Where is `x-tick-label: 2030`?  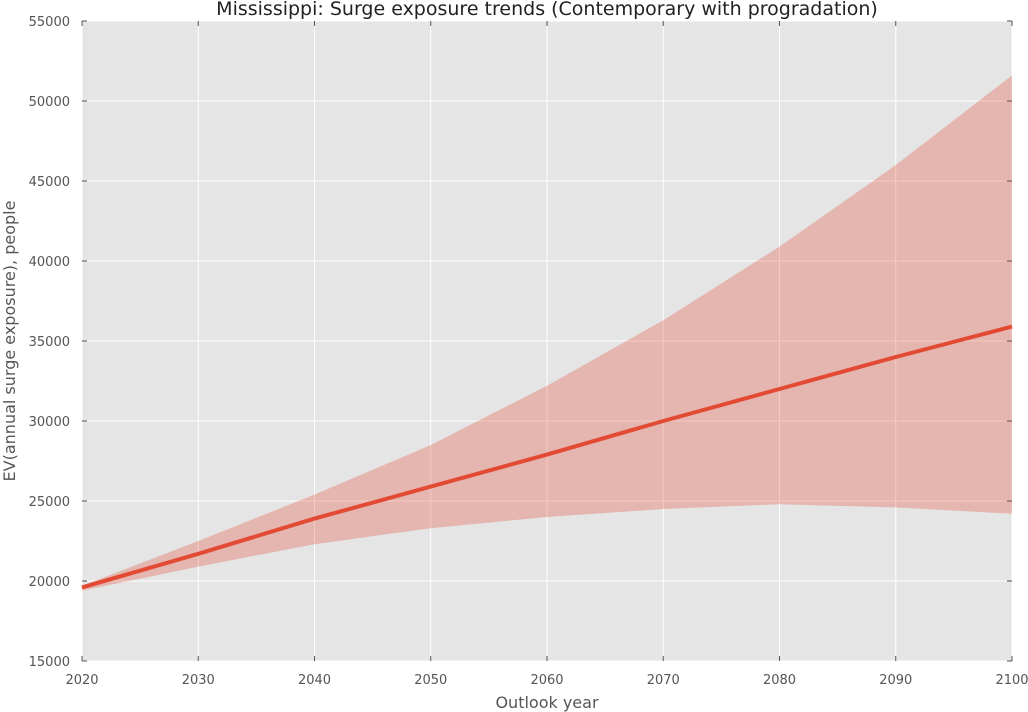 x-tick-label: 2030 is located at coordinates (198, 680).